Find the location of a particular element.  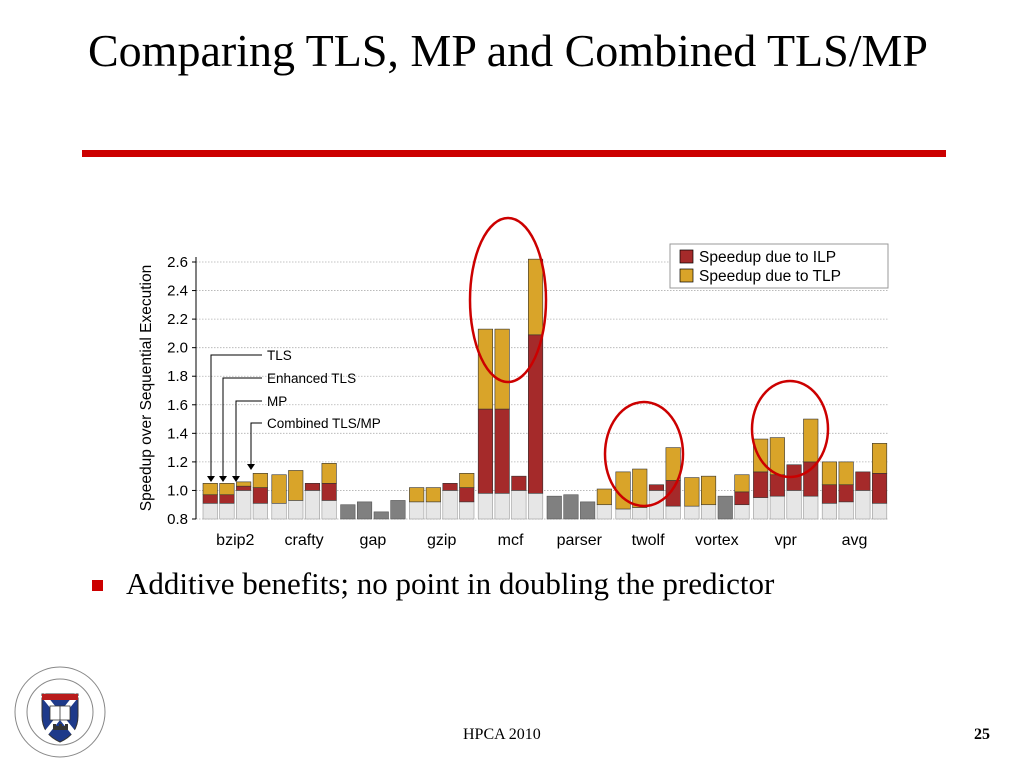

y-tick-label: 1.0 is located at coordinates (177, 490).